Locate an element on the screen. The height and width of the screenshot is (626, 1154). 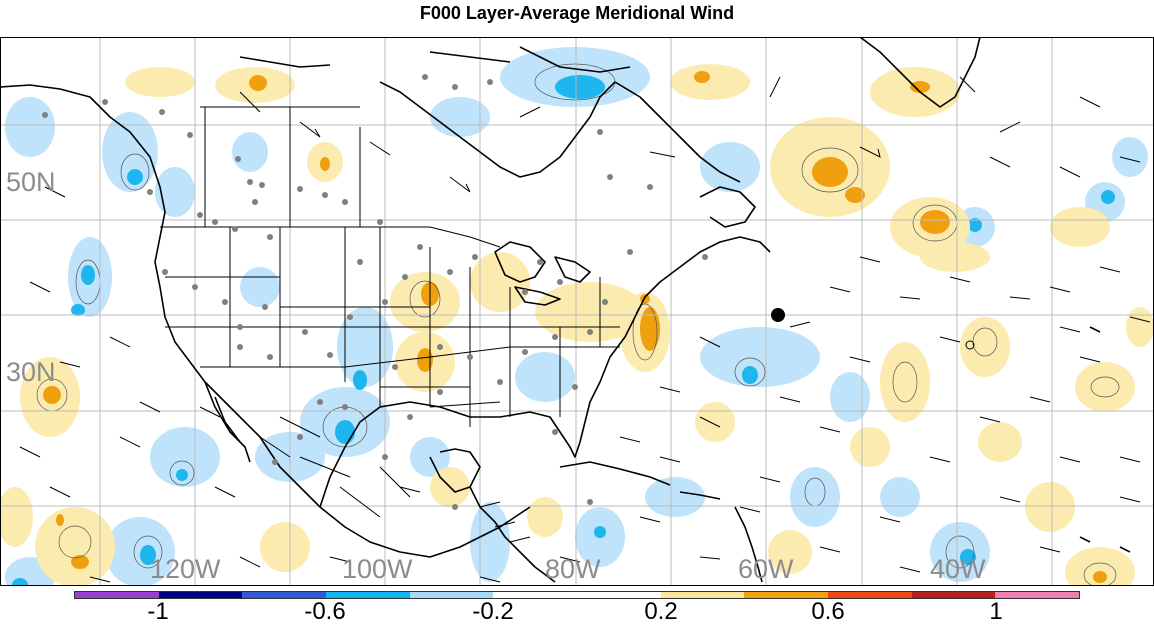
colorbar is located at coordinates (577, 595).